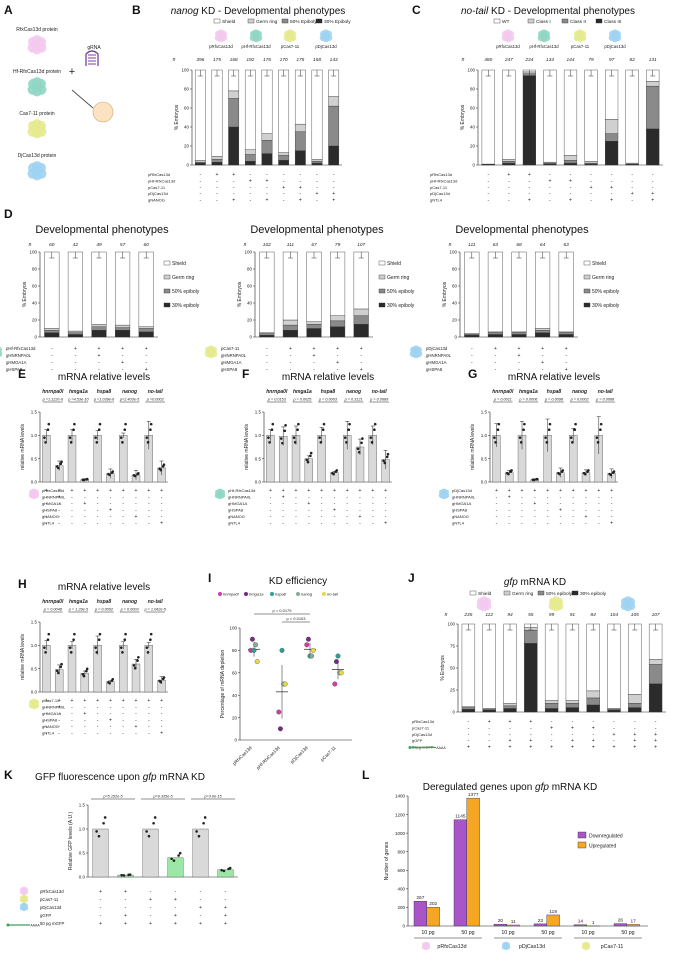 This screenshot has width=685, height=964. Describe the element at coordinates (543, 245) in the screenshot. I see `n-count: 64` at that location.